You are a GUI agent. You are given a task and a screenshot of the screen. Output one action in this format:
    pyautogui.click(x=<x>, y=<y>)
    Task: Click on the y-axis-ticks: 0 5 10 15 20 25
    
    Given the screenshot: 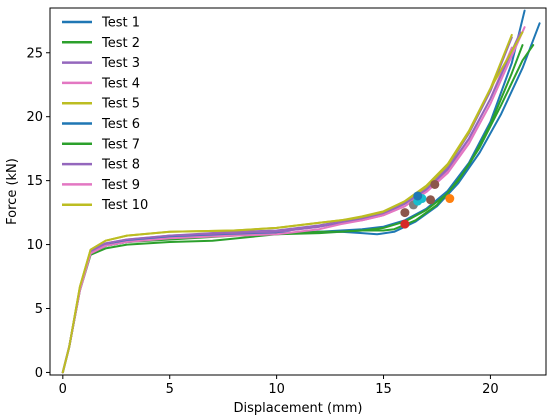 What is the action you would take?
    pyautogui.click(x=38, y=213)
    